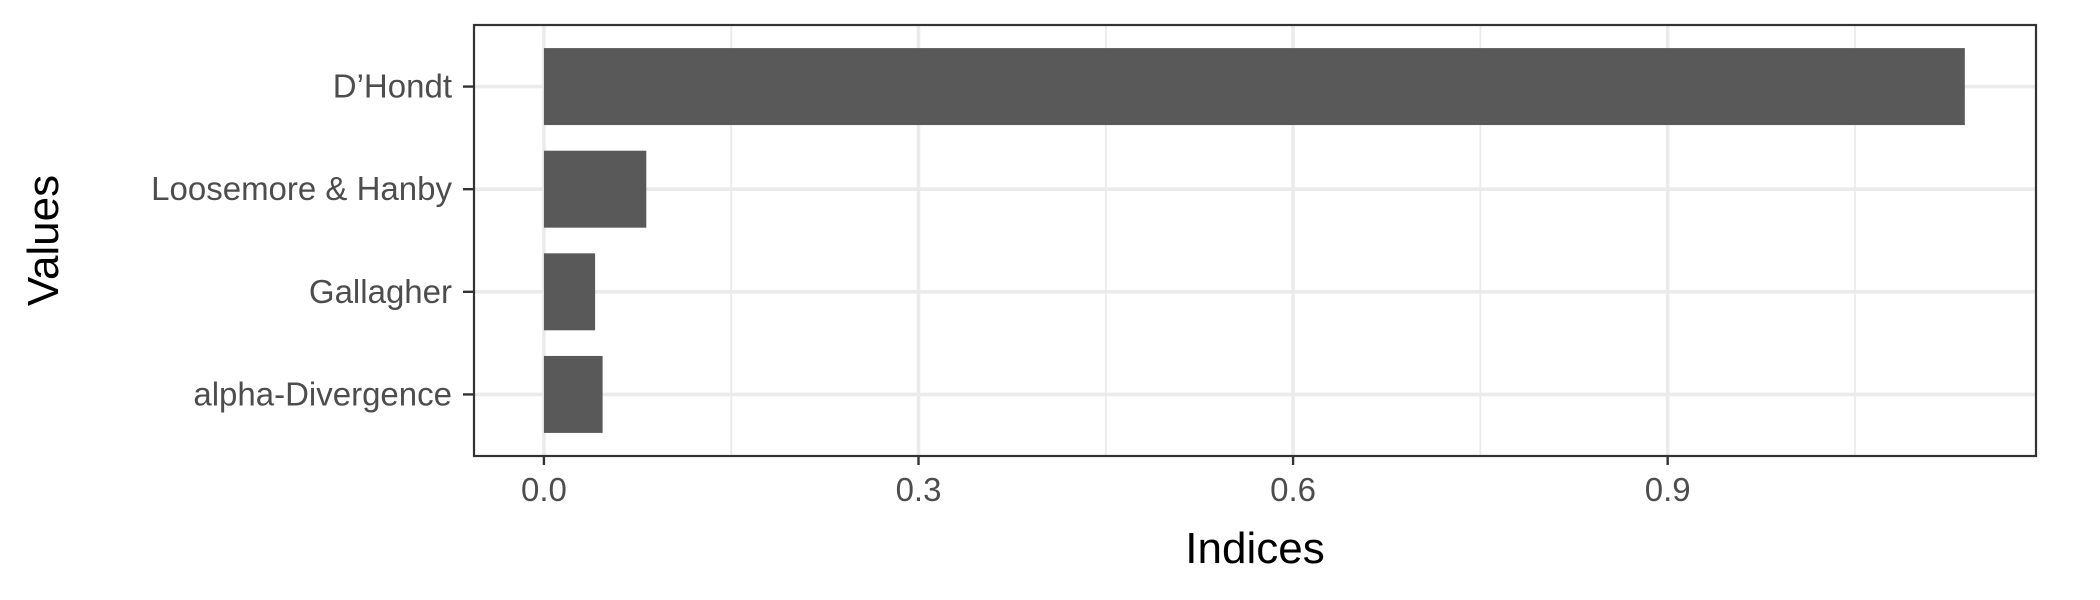 This screenshot has width=2100, height=600. Describe the element at coordinates (544, 489) in the screenshot. I see `x-tick-label: 0.0` at that location.